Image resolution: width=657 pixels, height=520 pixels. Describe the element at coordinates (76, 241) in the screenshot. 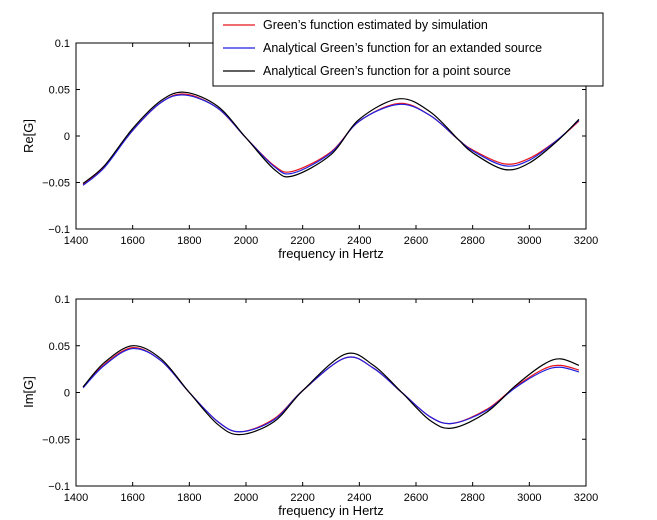

I see `x-tick-label-0-1400: 1400` at that location.